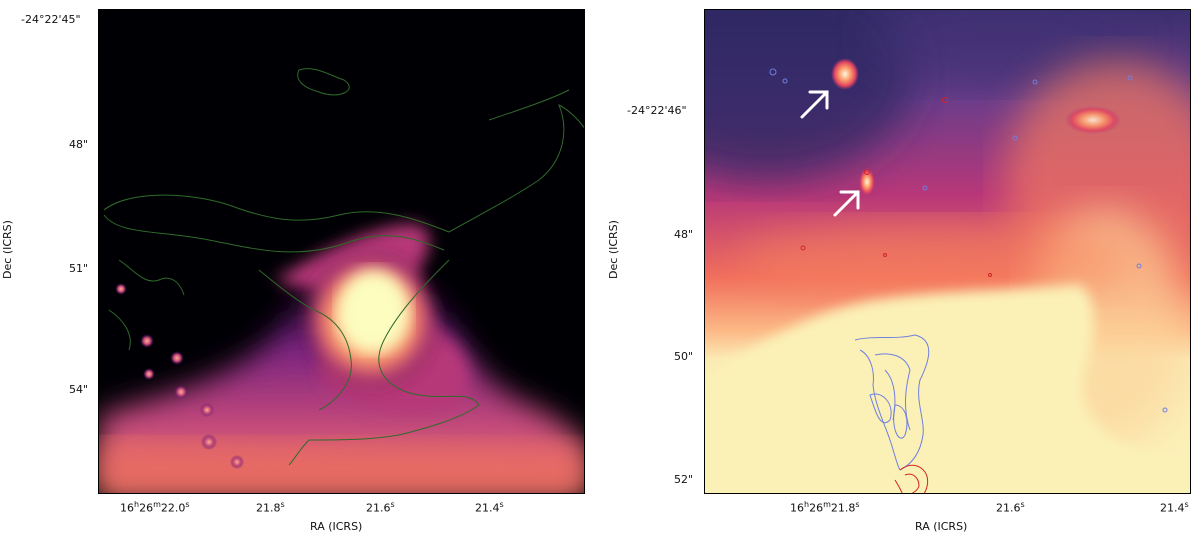  Describe the element at coordinates (51, 19) in the screenshot. I see `left-ytick-0: -24°22'45"` at that location.